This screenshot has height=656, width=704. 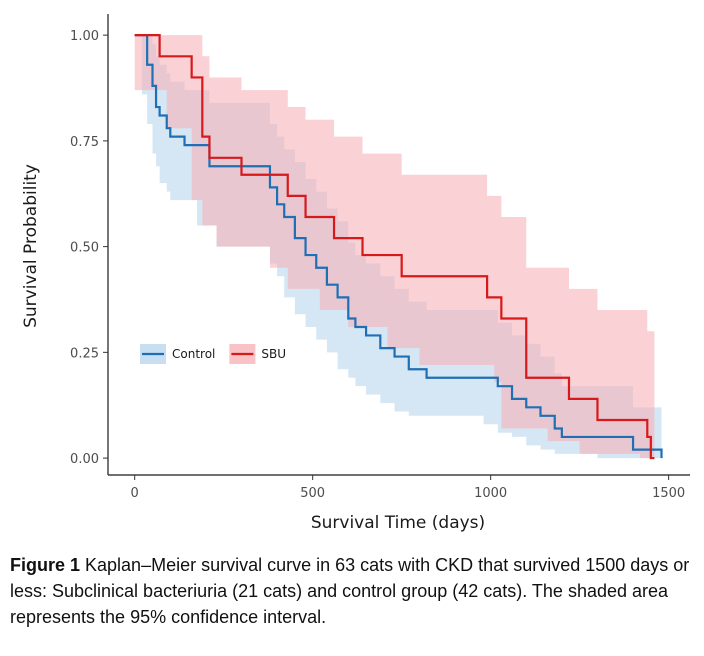 What do you see at coordinates (193, 354) in the screenshot?
I see `legend-label-control: Control` at bounding box center [193, 354].